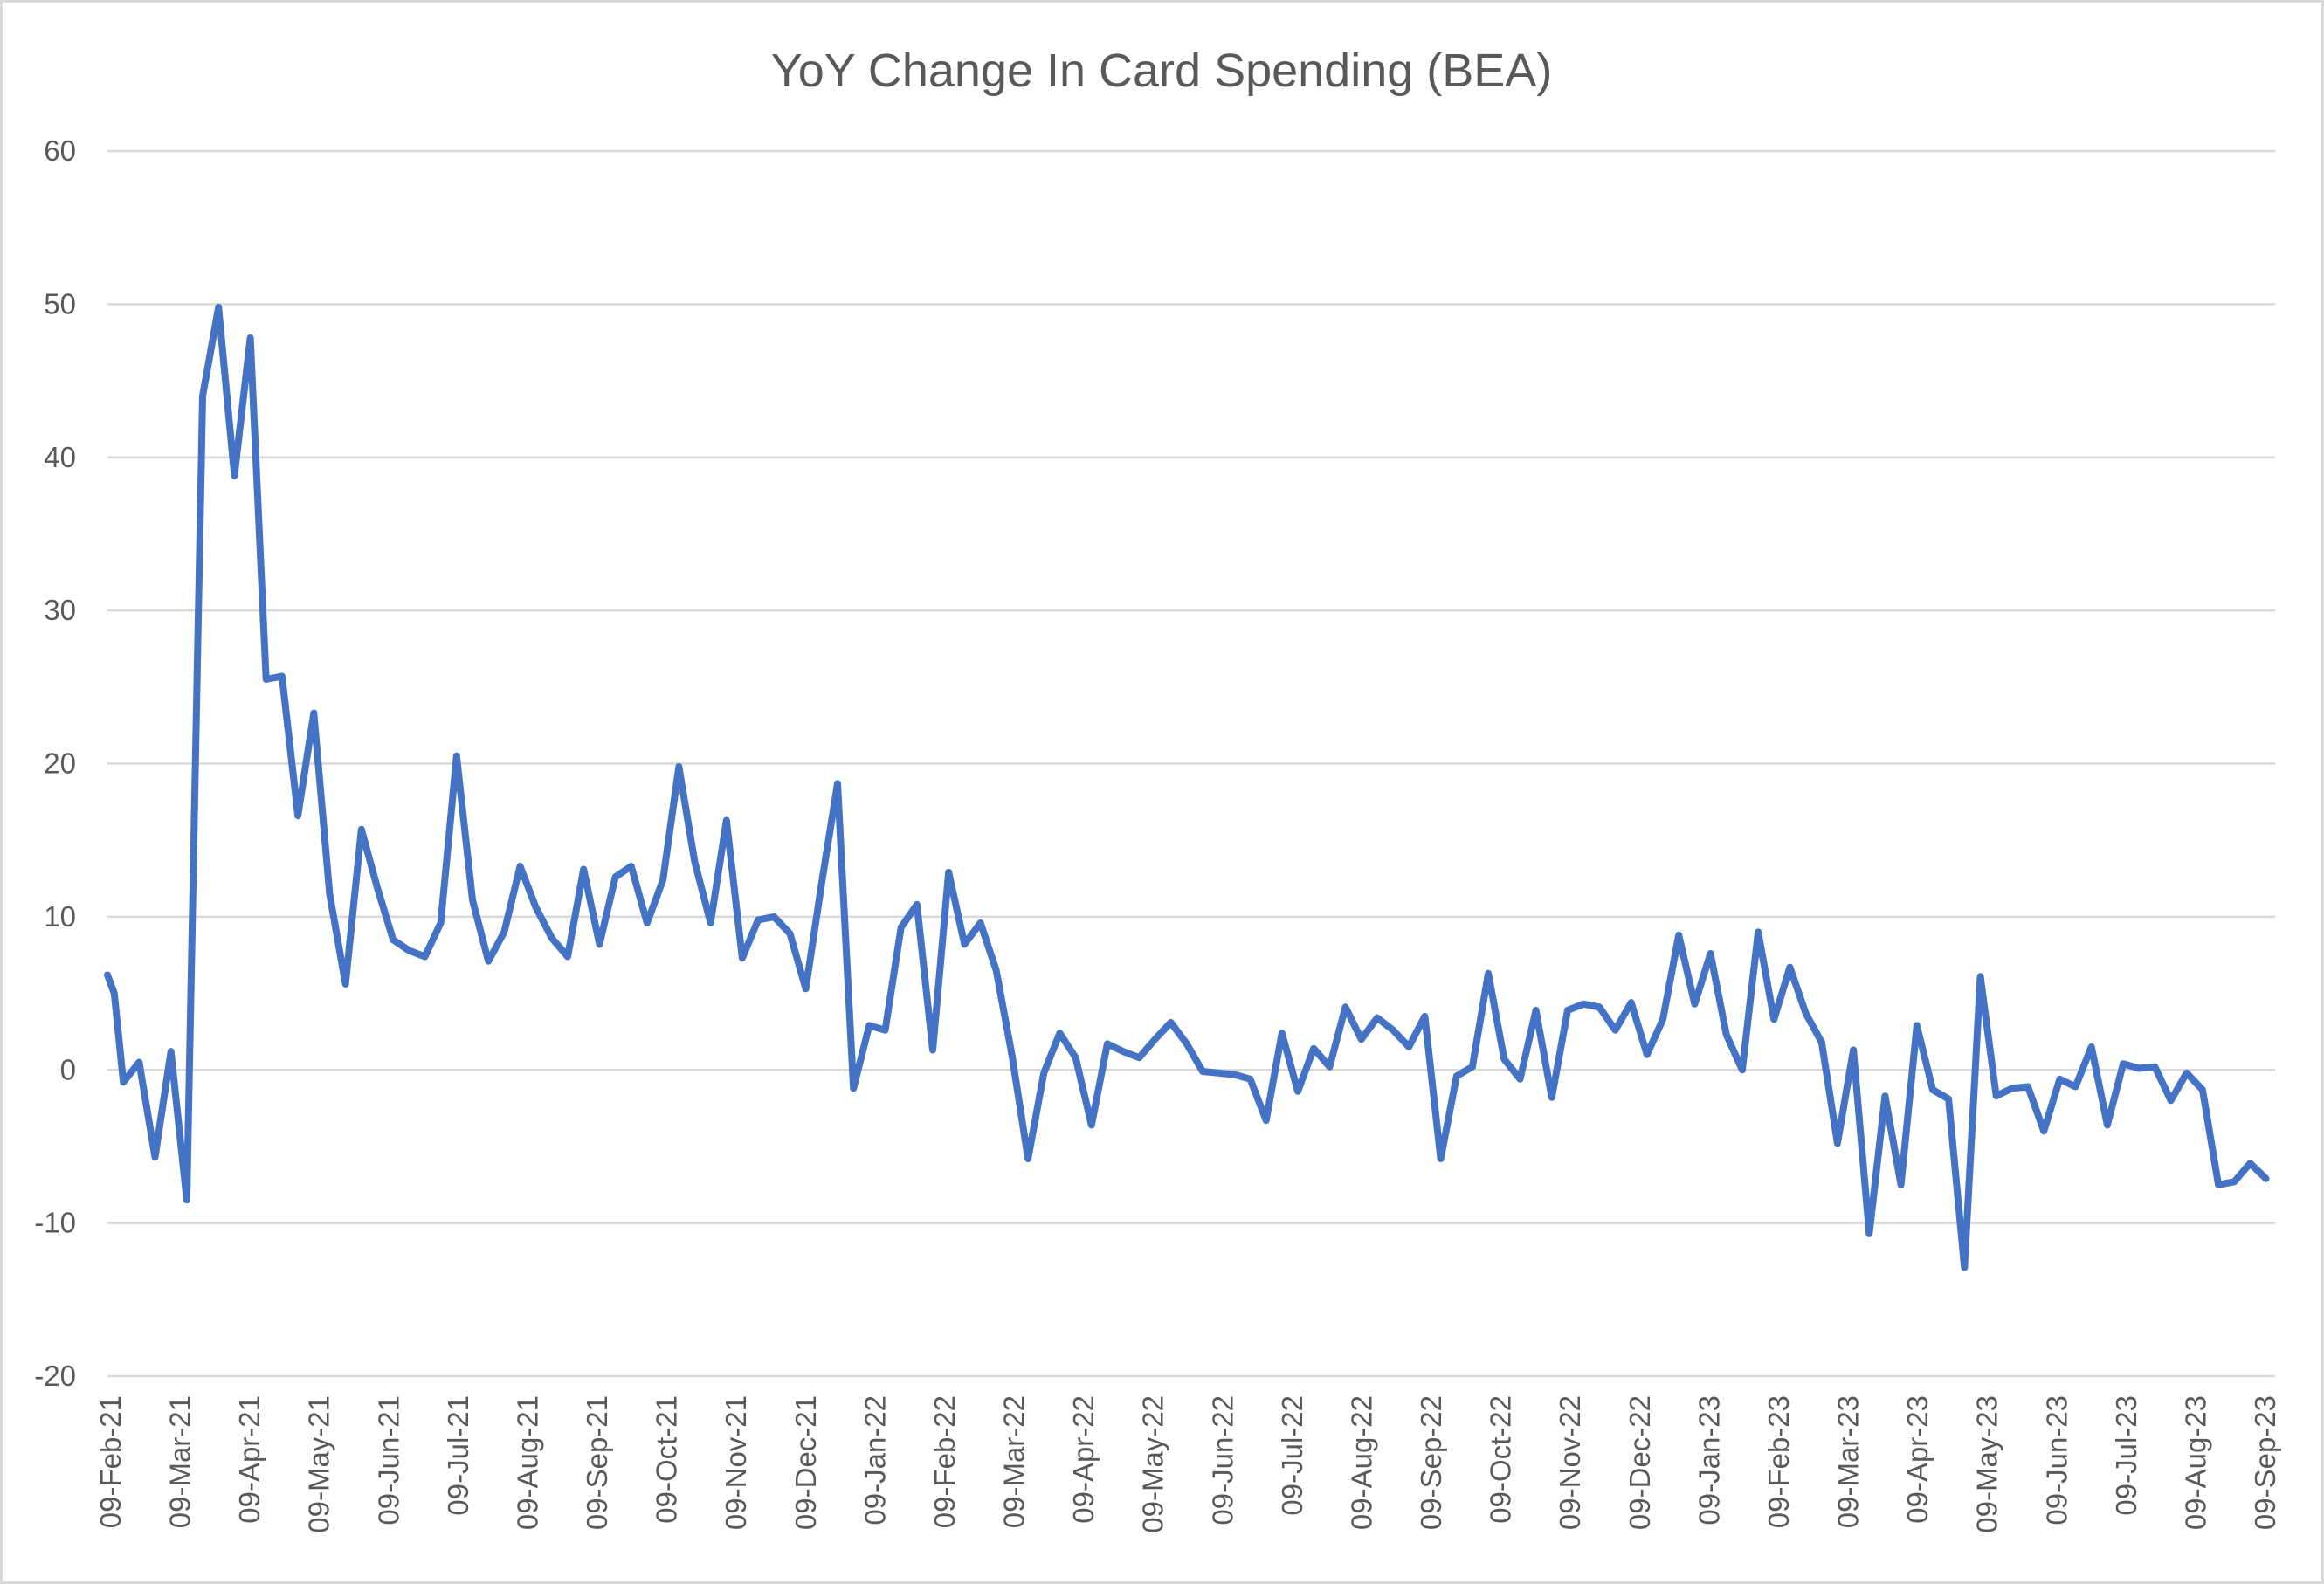 Image resolution: width=2324 pixels, height=1584 pixels. What do you see at coordinates (180, 1461) in the screenshot?
I see `x-tick-label: 09-Mar-21` at bounding box center [180, 1461].